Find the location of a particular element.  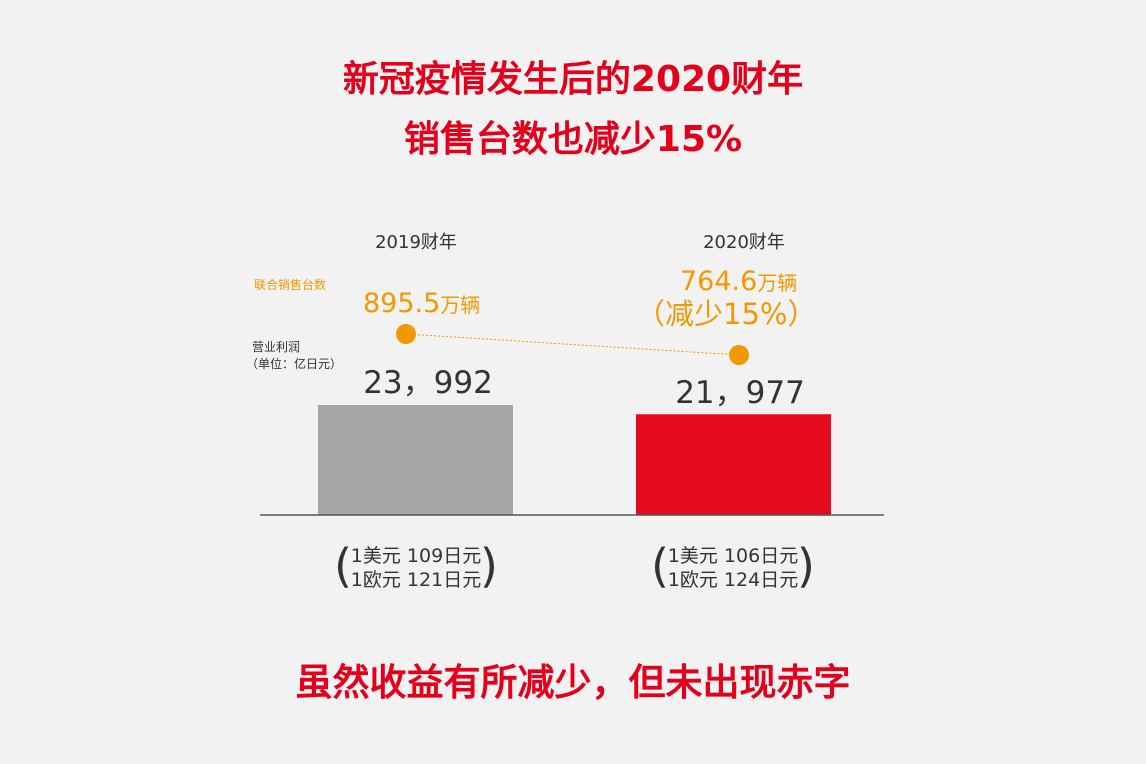

units-value-2020: 764.6万辆 is located at coordinates (738, 281).